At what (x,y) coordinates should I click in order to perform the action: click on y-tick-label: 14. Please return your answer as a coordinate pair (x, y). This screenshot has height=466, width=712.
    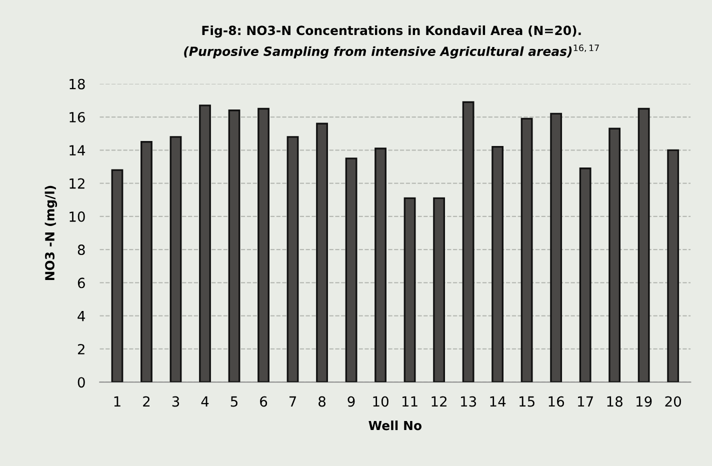
    Looking at the image, I should click on (78, 150).